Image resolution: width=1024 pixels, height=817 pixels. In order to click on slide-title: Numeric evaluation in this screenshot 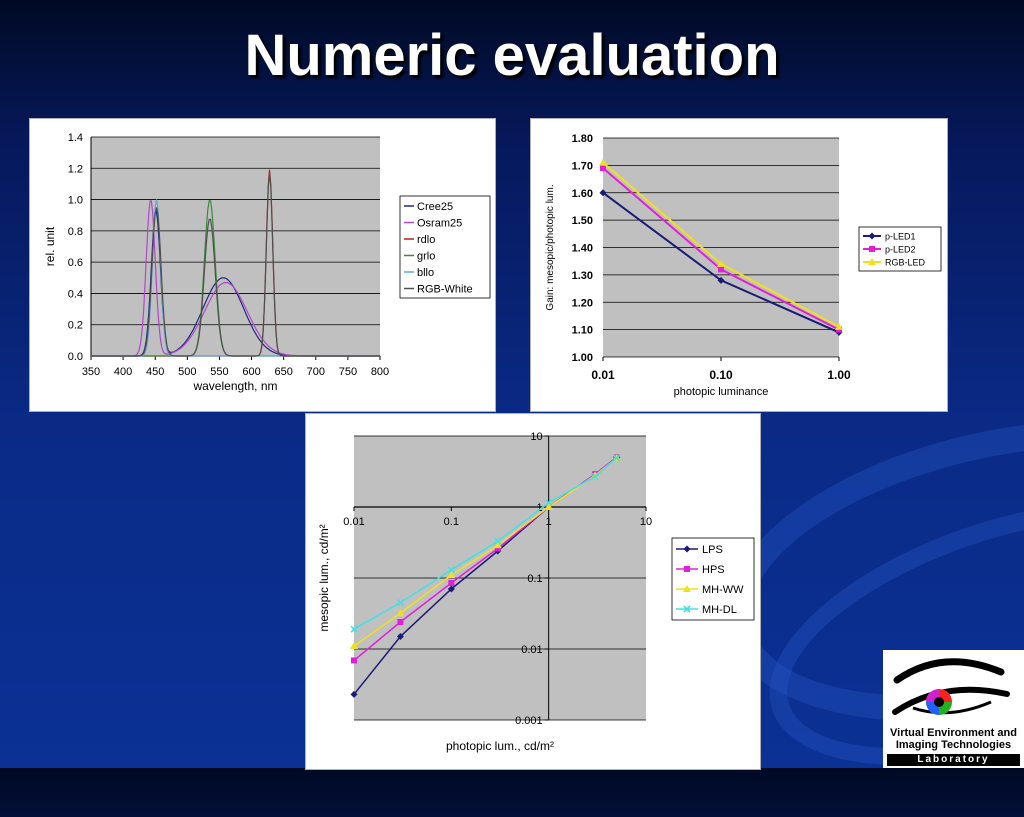, I will do `click(512, 55)`.